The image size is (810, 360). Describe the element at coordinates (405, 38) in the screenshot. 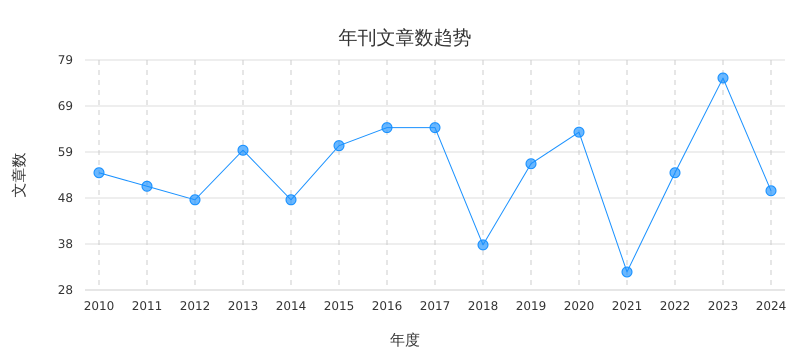

I see `chart-title: 年刊文章数趋势` at that location.